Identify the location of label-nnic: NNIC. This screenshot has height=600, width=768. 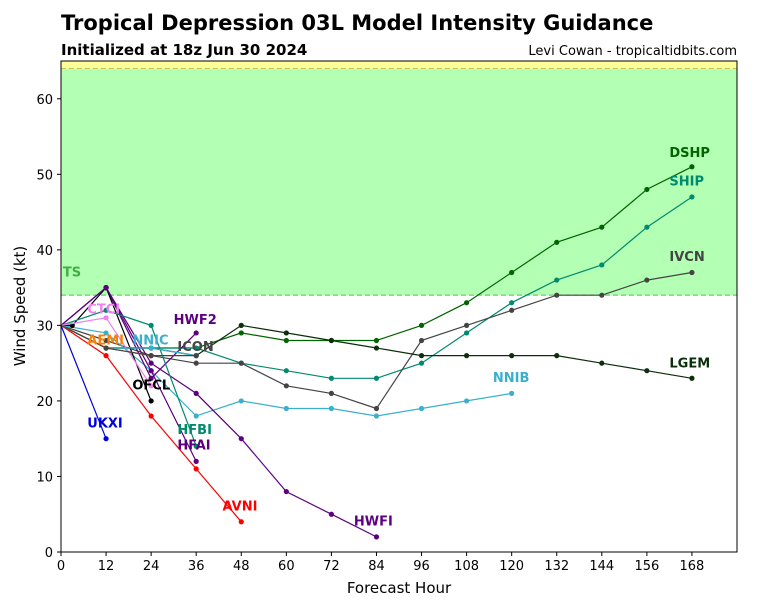
(150, 340).